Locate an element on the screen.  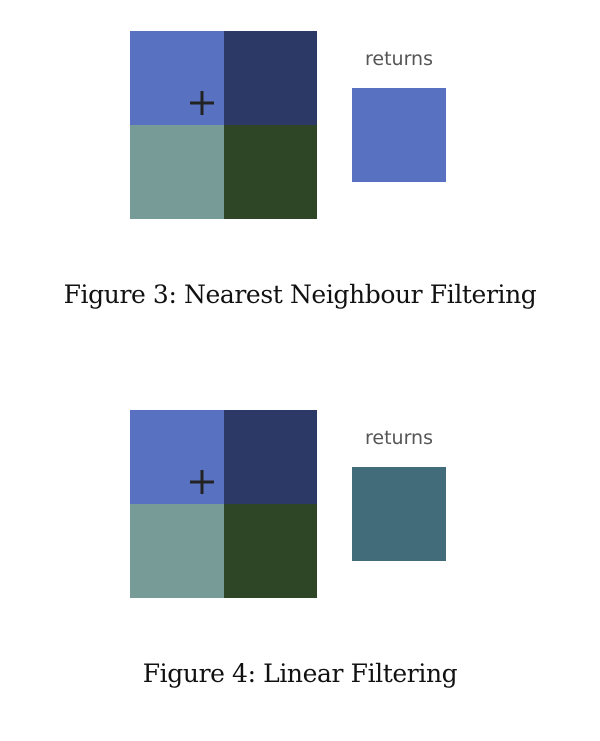
figure-caption: Figure 4: Linear Filtering is located at coordinates (300, 673).